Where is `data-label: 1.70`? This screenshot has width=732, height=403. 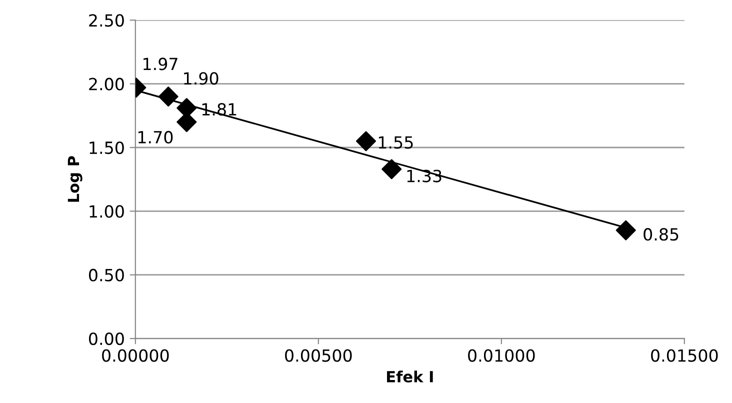 data-label: 1.70 is located at coordinates (155, 137).